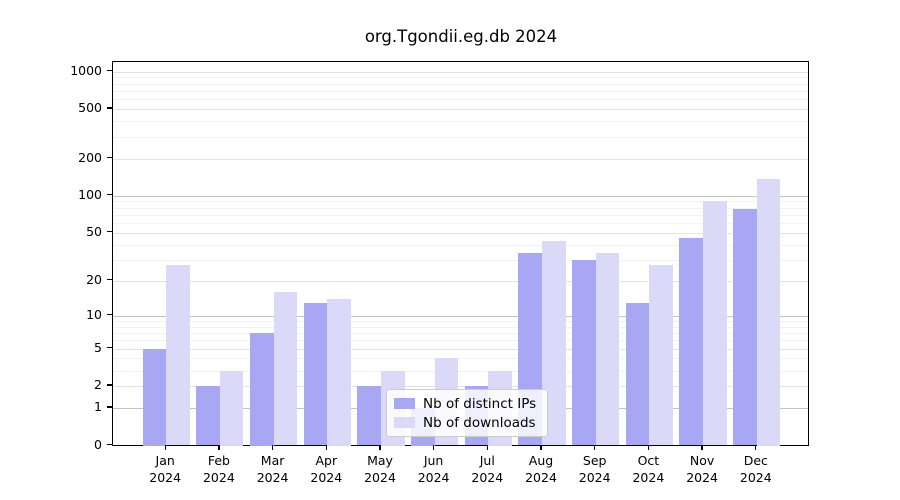  I want to click on bar-downloads-oct, so click(661, 355).